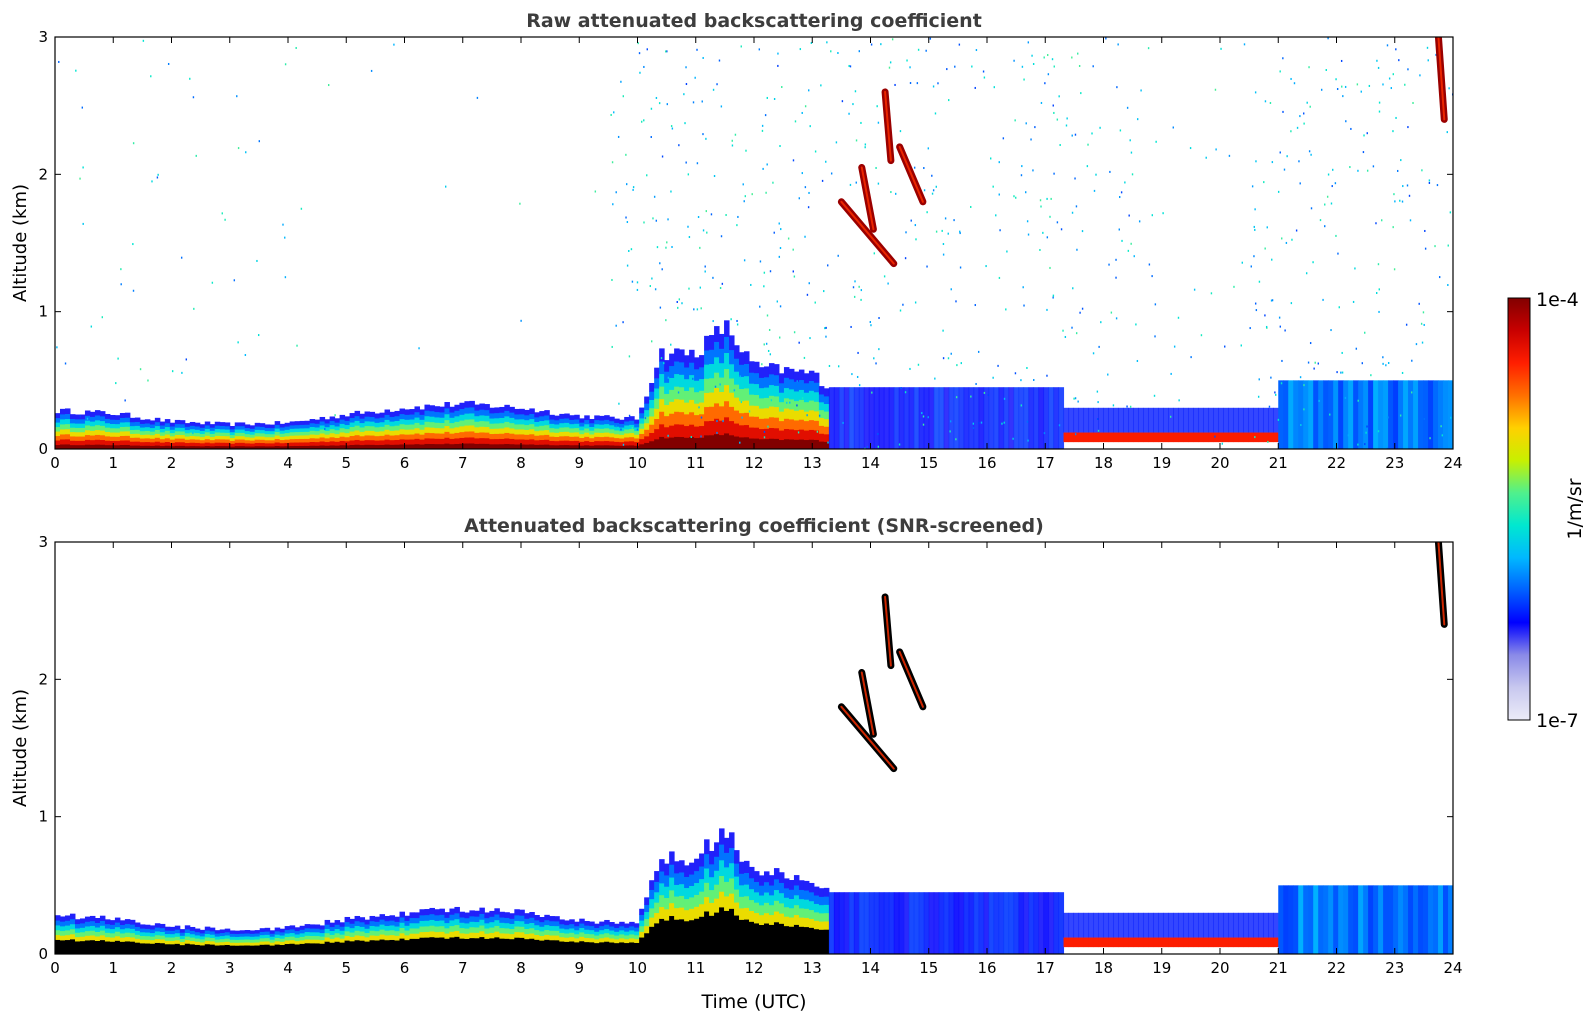 The width and height of the screenshot is (1595, 1020). Describe the element at coordinates (1103, 463) in the screenshot. I see `x-tick-label: 18` at that location.